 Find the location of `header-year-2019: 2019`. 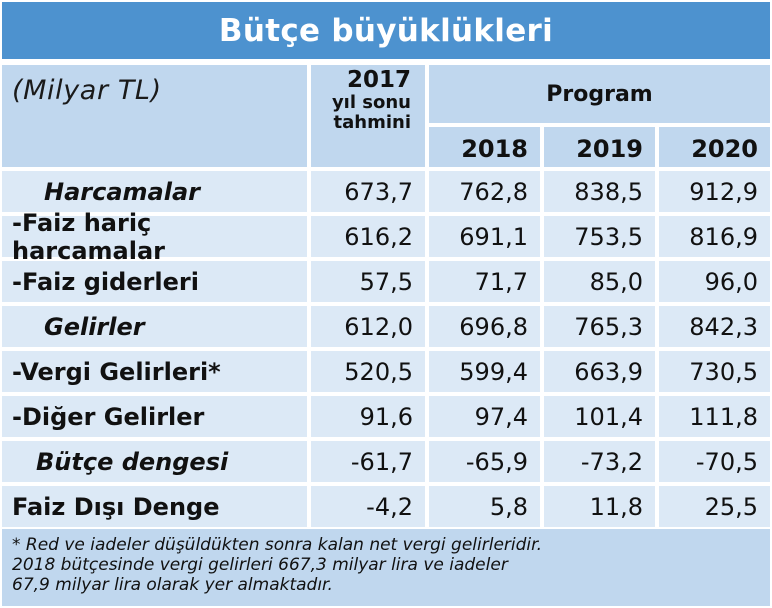

header-year-2019: 2019 is located at coordinates (599, 147).